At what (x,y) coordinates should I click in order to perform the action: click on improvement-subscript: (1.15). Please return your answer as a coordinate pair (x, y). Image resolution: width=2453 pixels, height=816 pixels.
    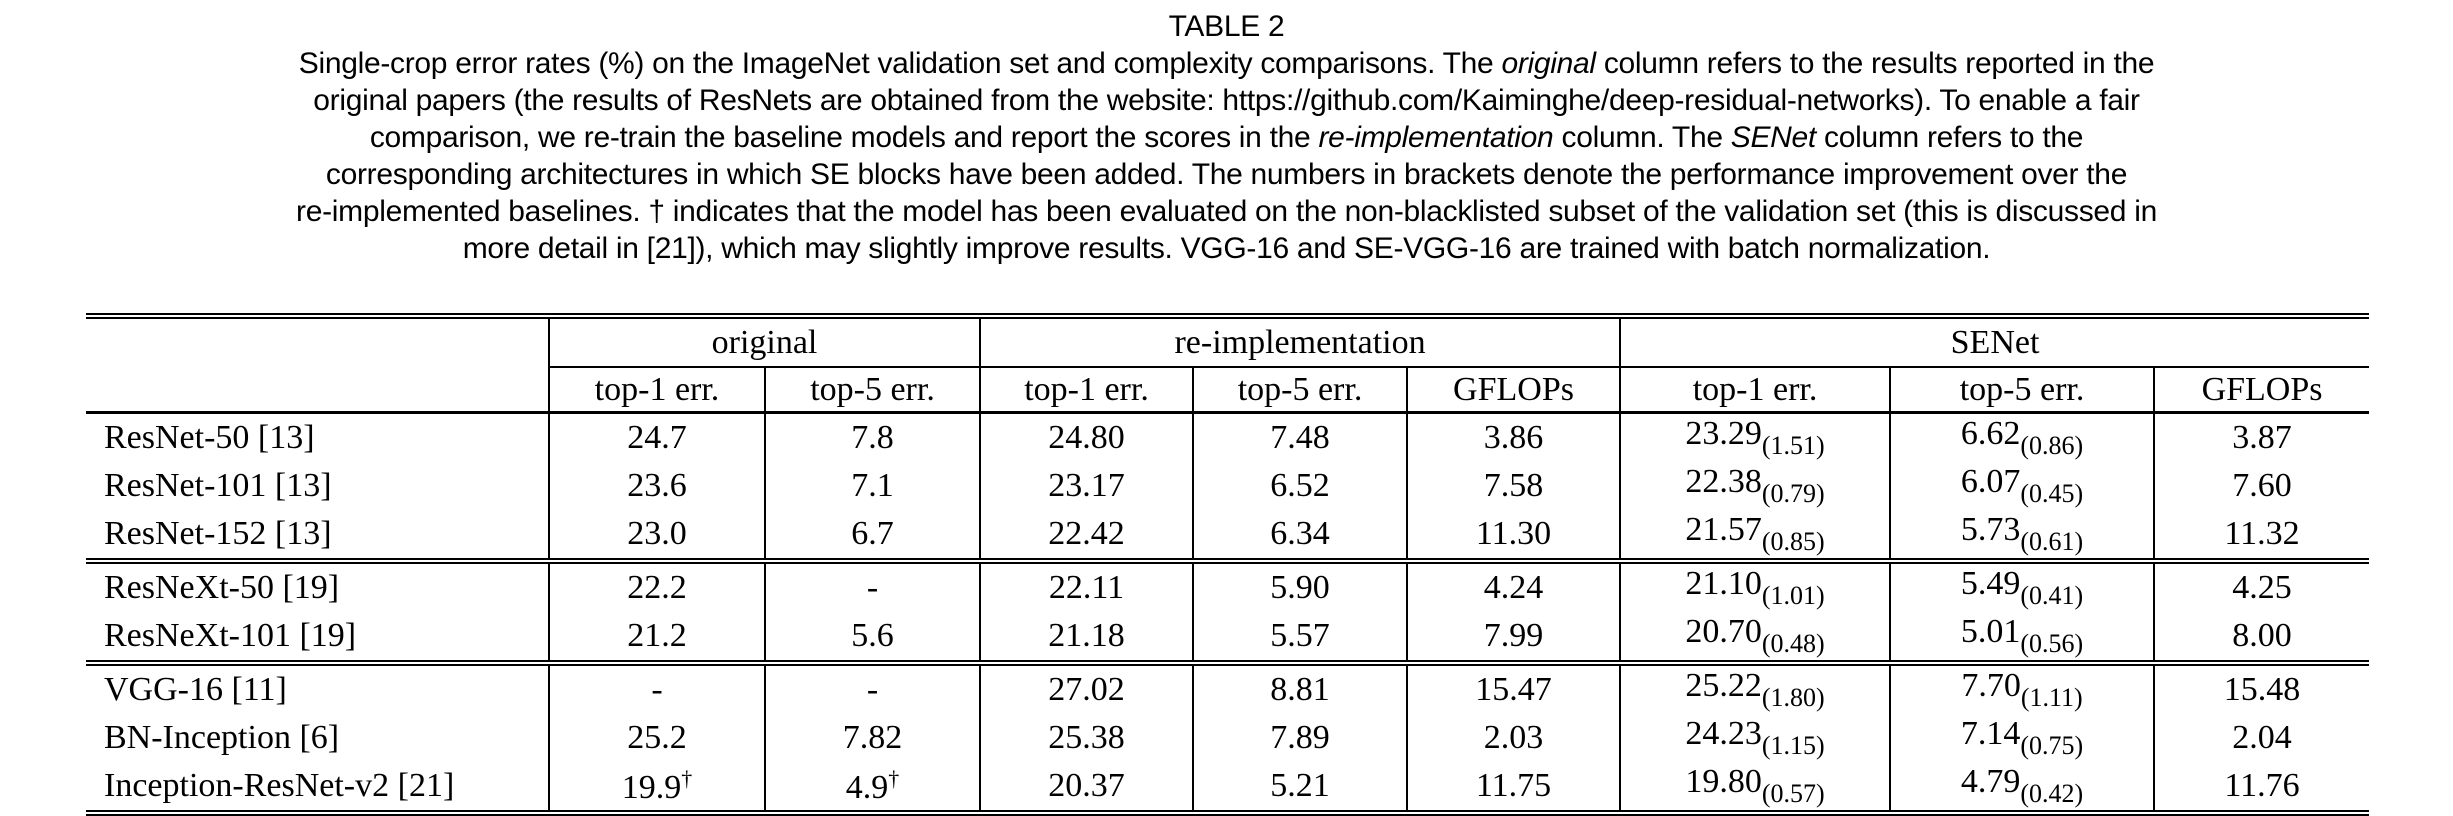
    Looking at the image, I should click on (1793, 745).